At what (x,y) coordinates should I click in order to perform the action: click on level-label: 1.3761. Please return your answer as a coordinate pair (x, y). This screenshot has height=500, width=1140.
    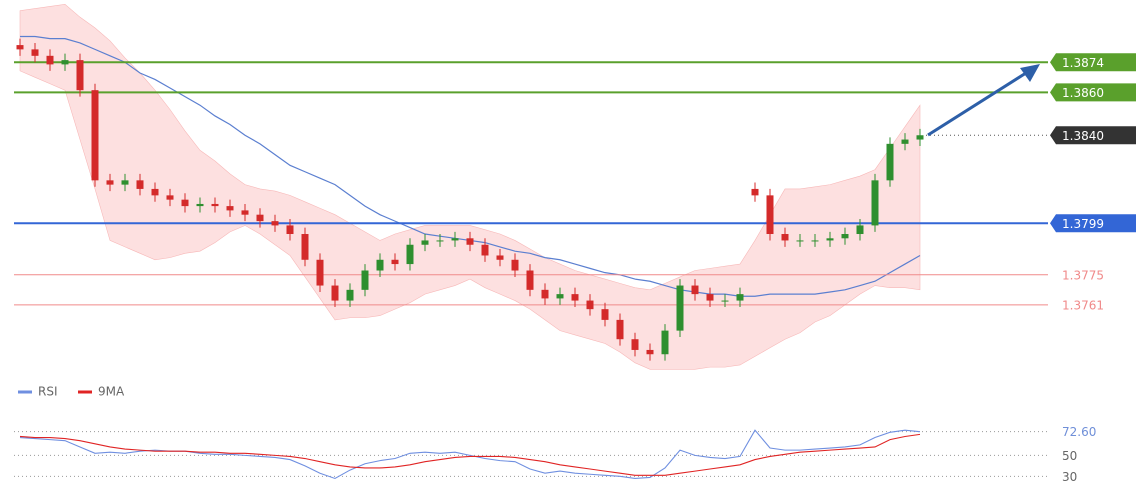
    Looking at the image, I should click on (1083, 305).